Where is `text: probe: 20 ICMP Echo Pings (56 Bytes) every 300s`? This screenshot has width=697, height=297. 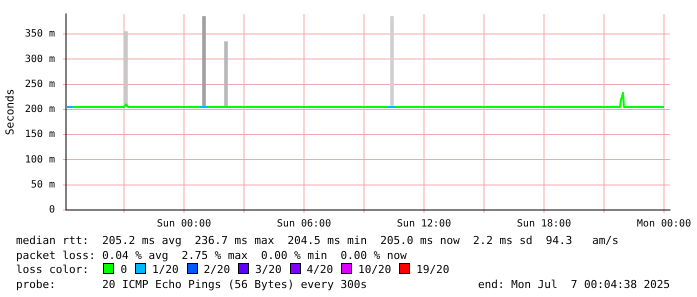
text: probe: 20 ICMP Echo Pings (56 Bytes) every 300s is located at coordinates (191, 284).